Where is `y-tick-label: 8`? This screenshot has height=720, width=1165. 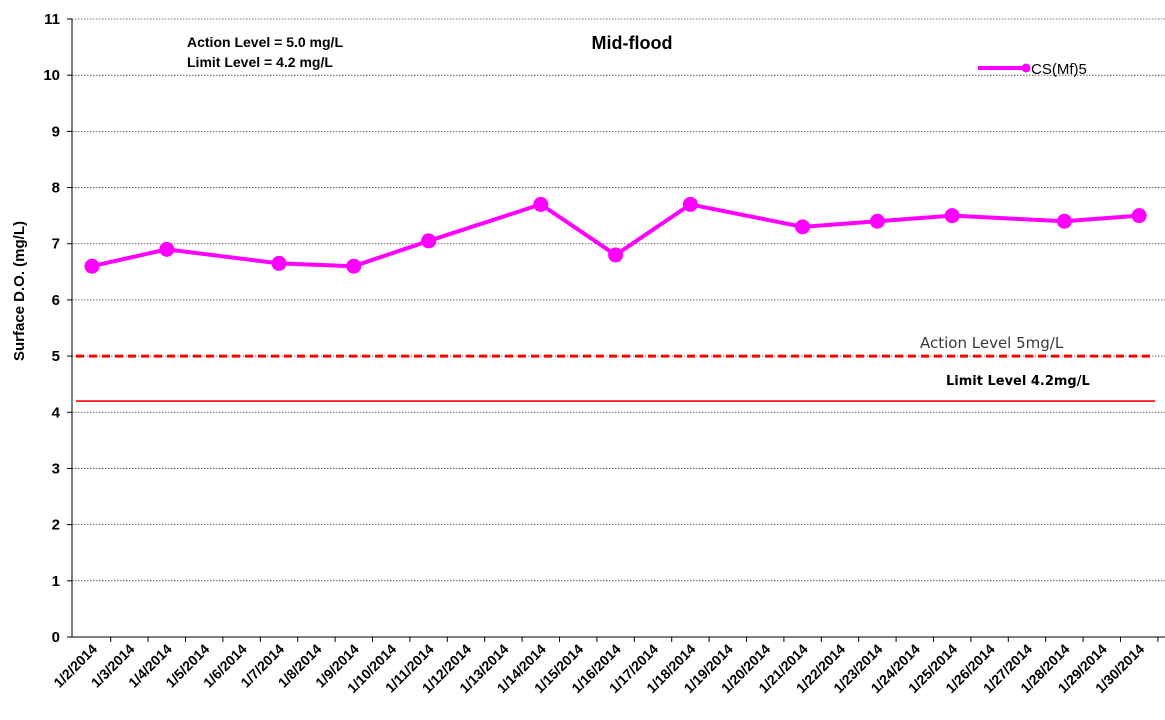
y-tick-label: 8 is located at coordinates (56, 188).